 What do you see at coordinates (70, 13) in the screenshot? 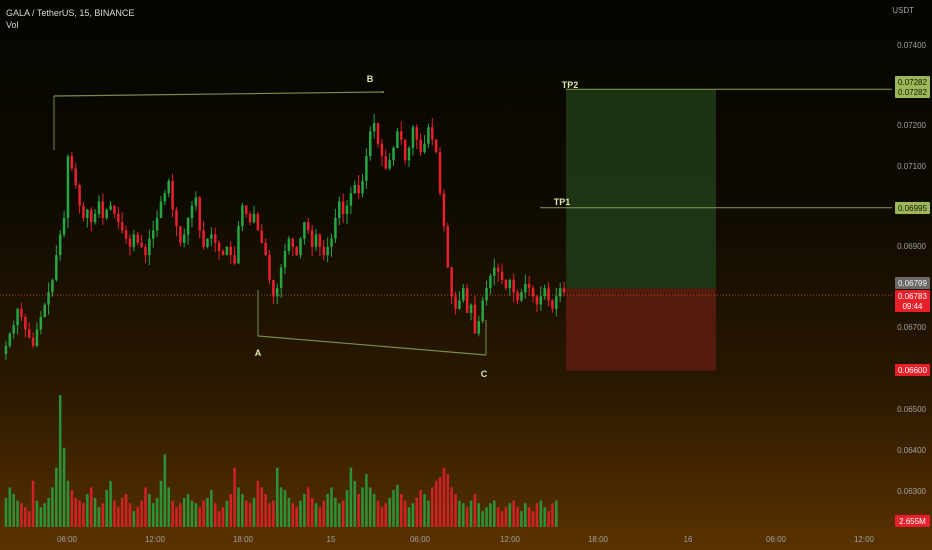
I see `symbol-title: GALA / TetherUS, 15, BINANCE` at bounding box center [70, 13].